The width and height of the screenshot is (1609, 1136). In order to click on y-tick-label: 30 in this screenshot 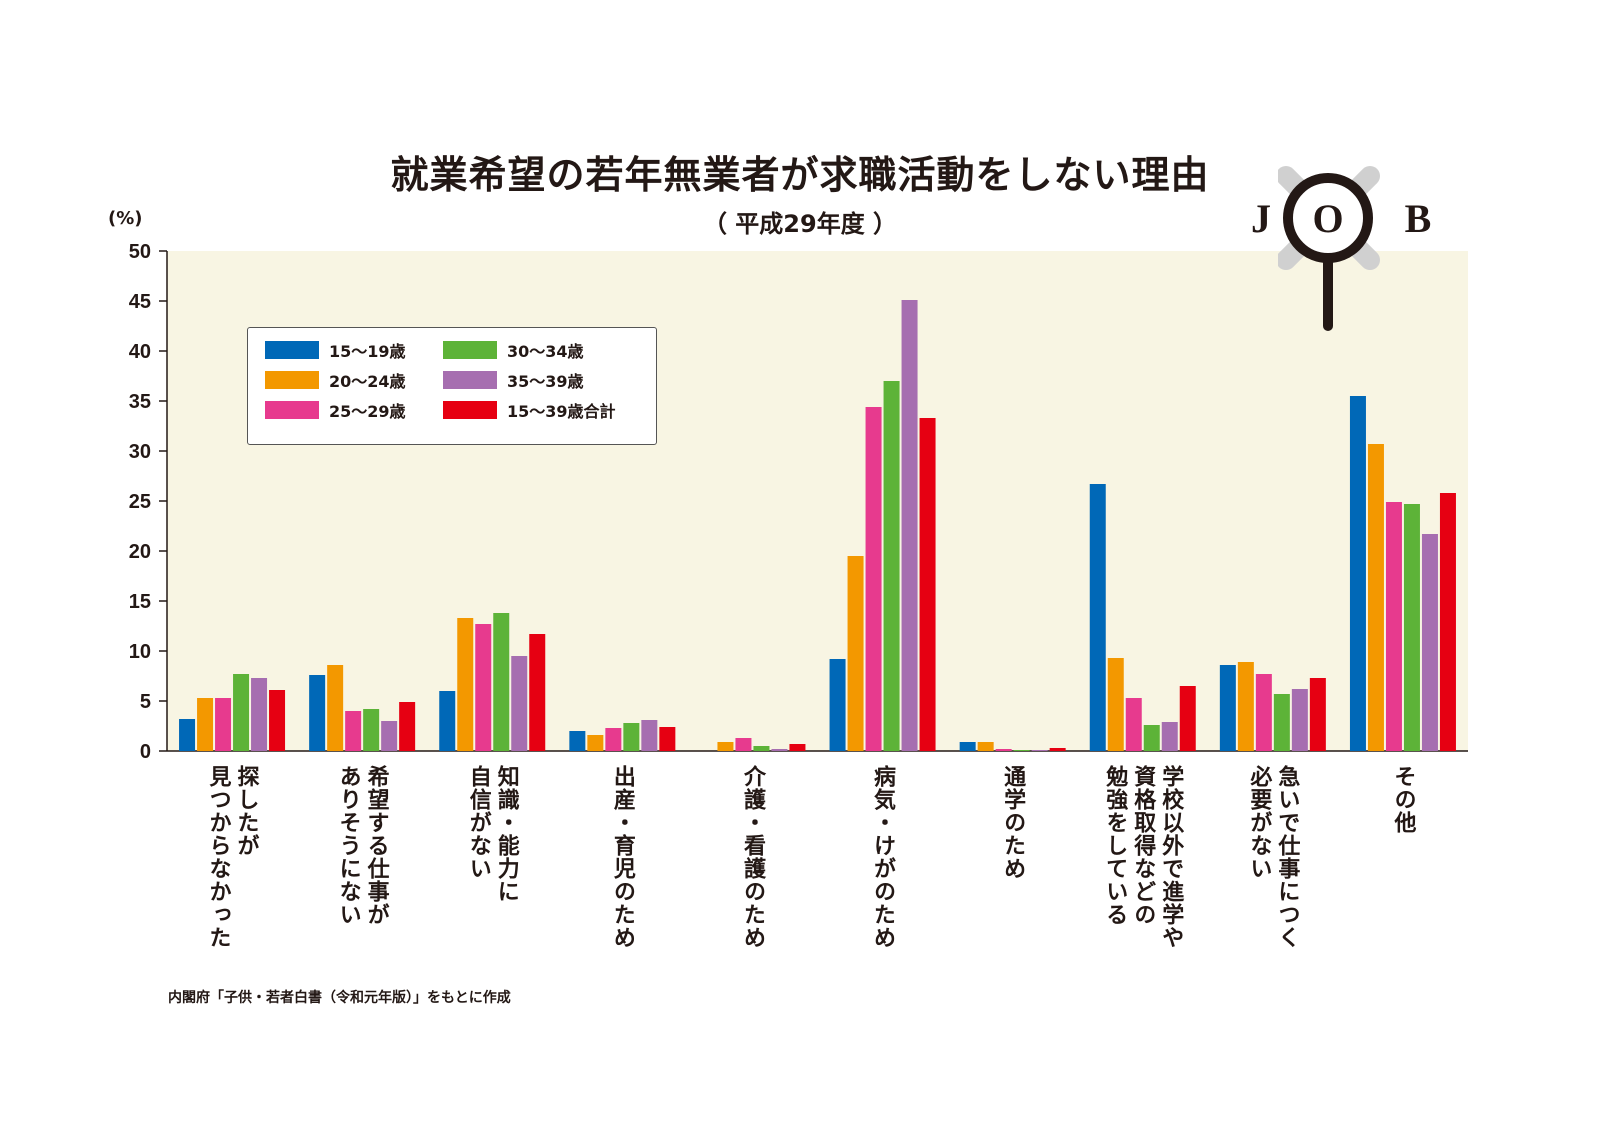, I will do `click(140, 452)`.